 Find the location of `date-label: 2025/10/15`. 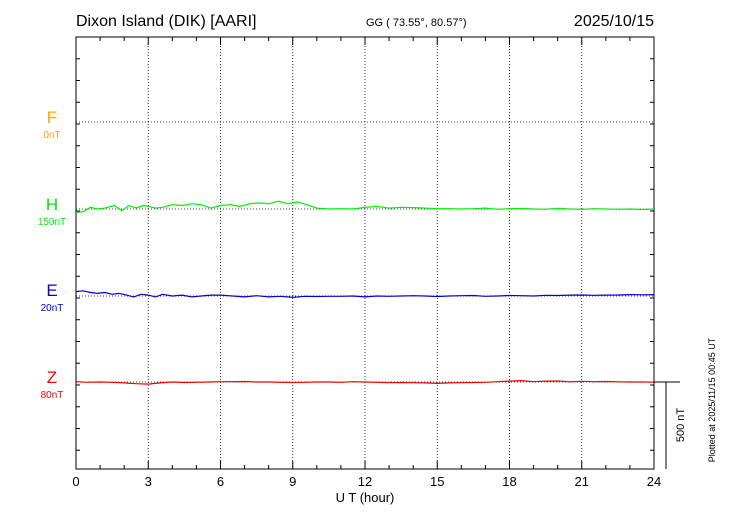

date-label: 2025/10/15 is located at coordinates (614, 21).